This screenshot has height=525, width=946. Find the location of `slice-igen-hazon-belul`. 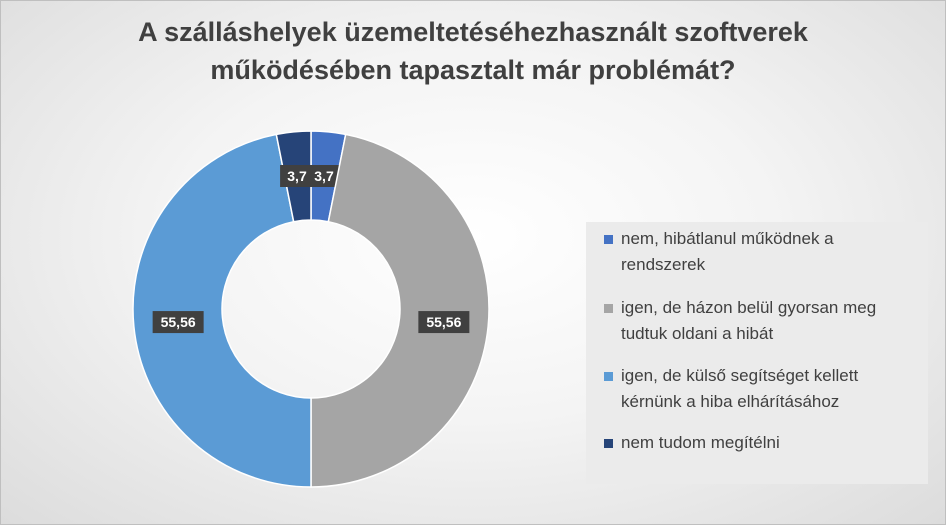

slice-igen-hazon-belul is located at coordinates (400, 310).